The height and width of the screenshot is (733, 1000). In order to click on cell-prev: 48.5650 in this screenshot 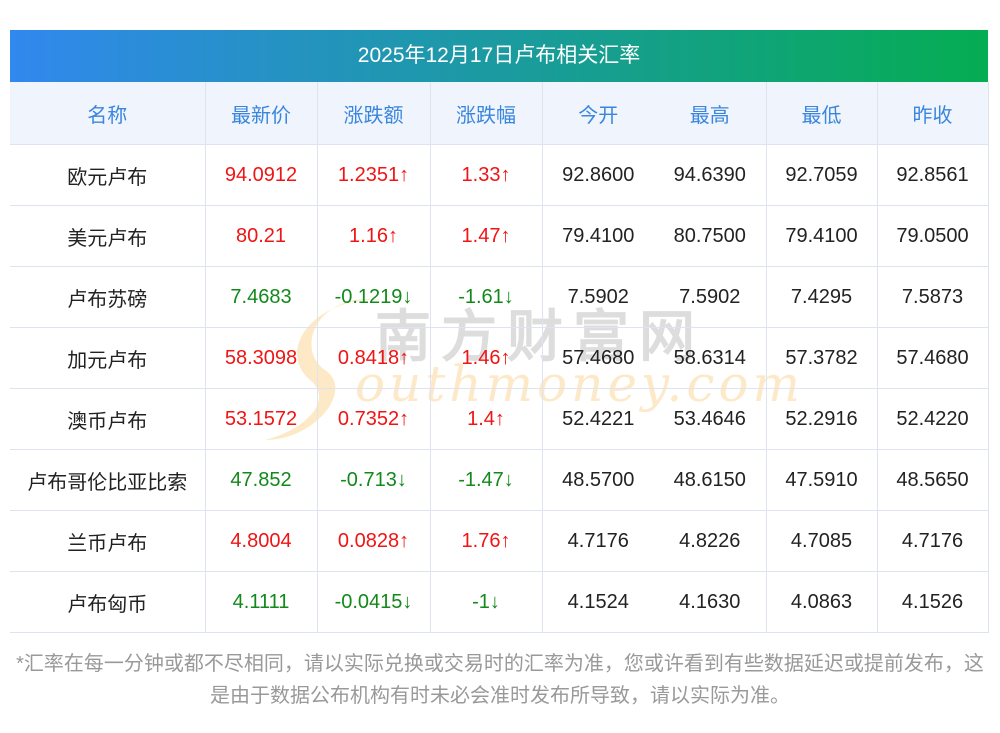, I will do `click(933, 480)`.